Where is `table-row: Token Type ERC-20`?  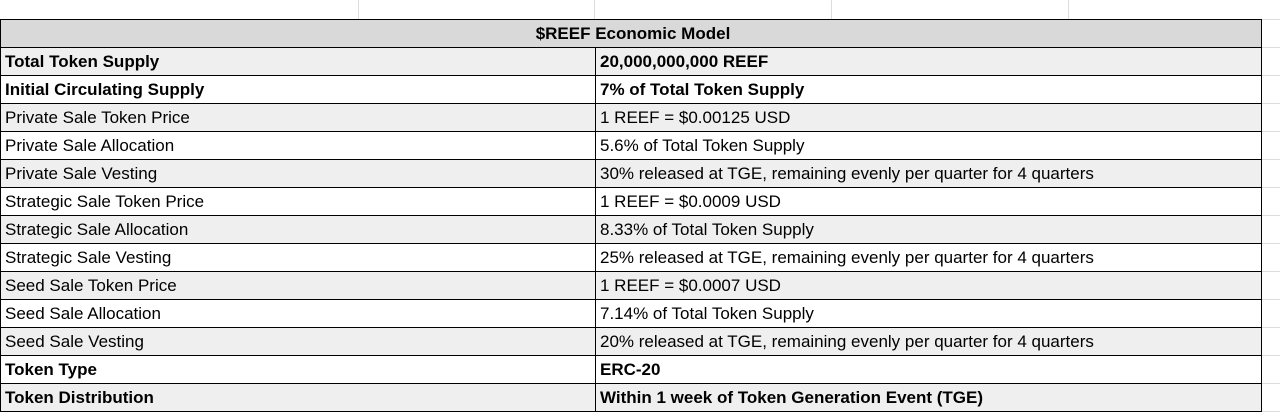 table-row: Token Type ERC-20 is located at coordinates (631, 369).